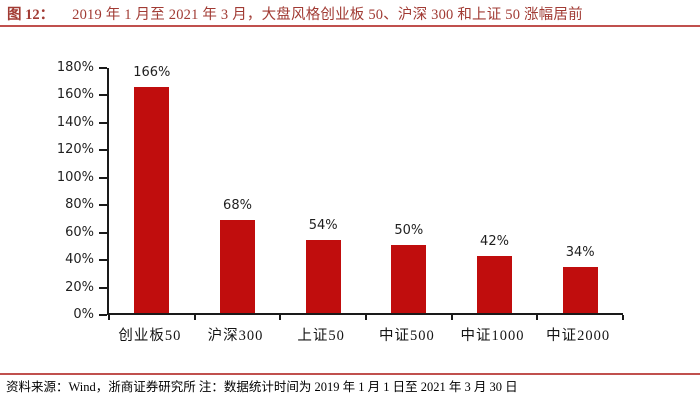 The width and height of the screenshot is (700, 400). What do you see at coordinates (492, 336) in the screenshot?
I see `x-category-label: 中证1000` at bounding box center [492, 336].